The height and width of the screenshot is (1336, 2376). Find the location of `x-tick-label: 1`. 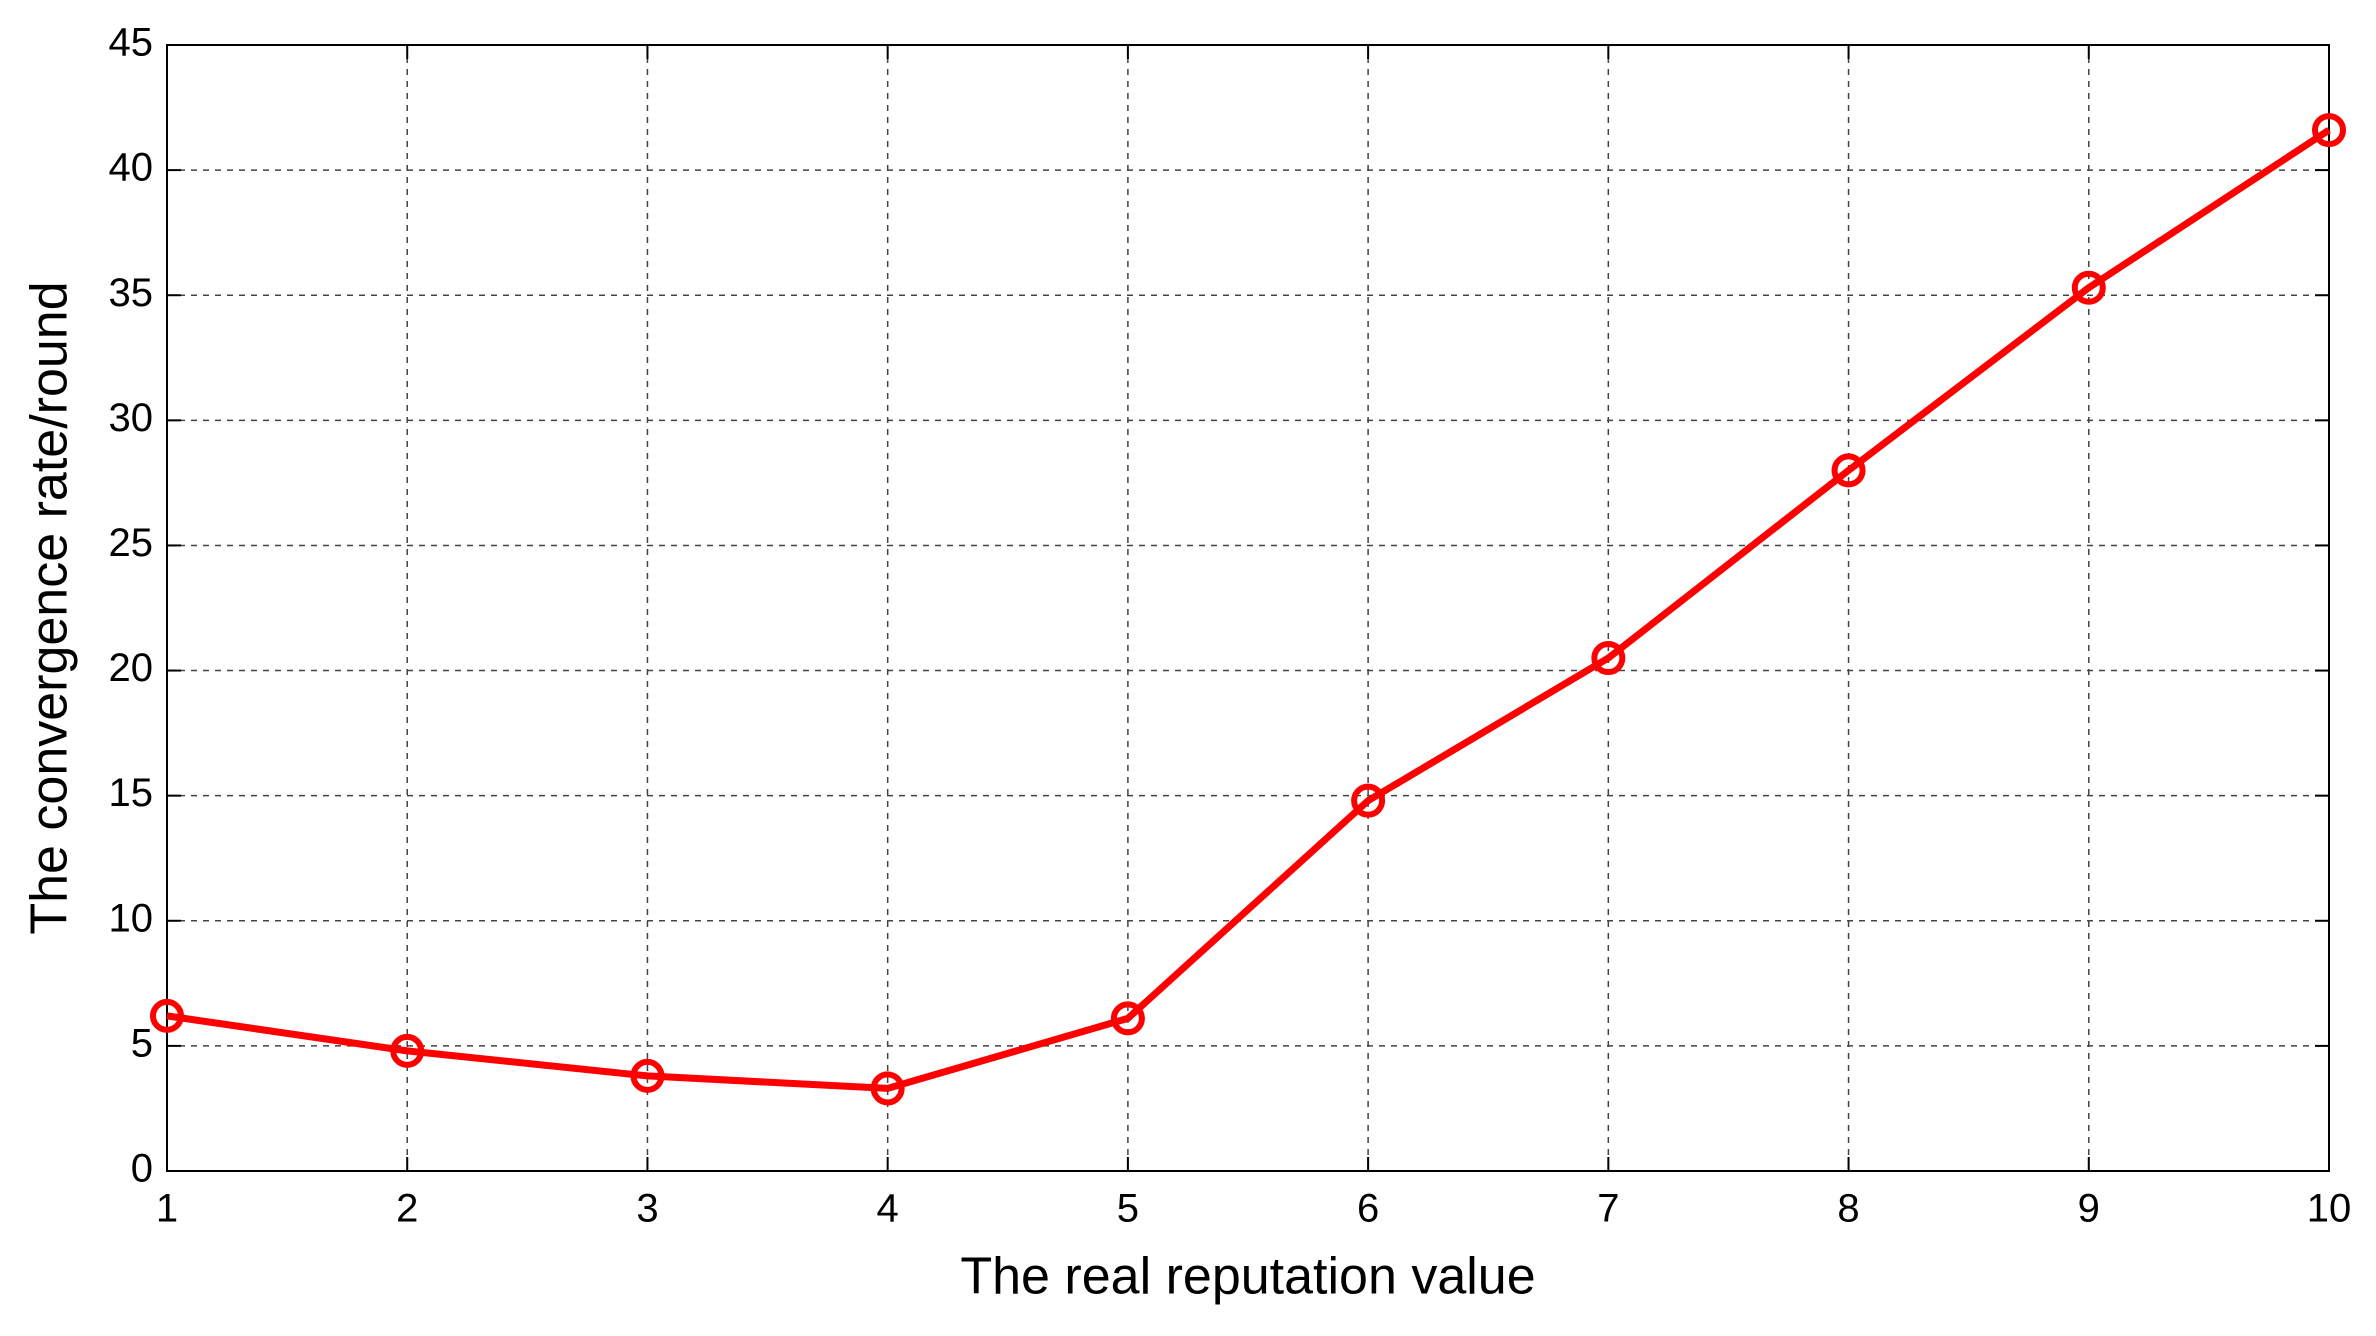

x-tick-label: 1 is located at coordinates (167, 1209).